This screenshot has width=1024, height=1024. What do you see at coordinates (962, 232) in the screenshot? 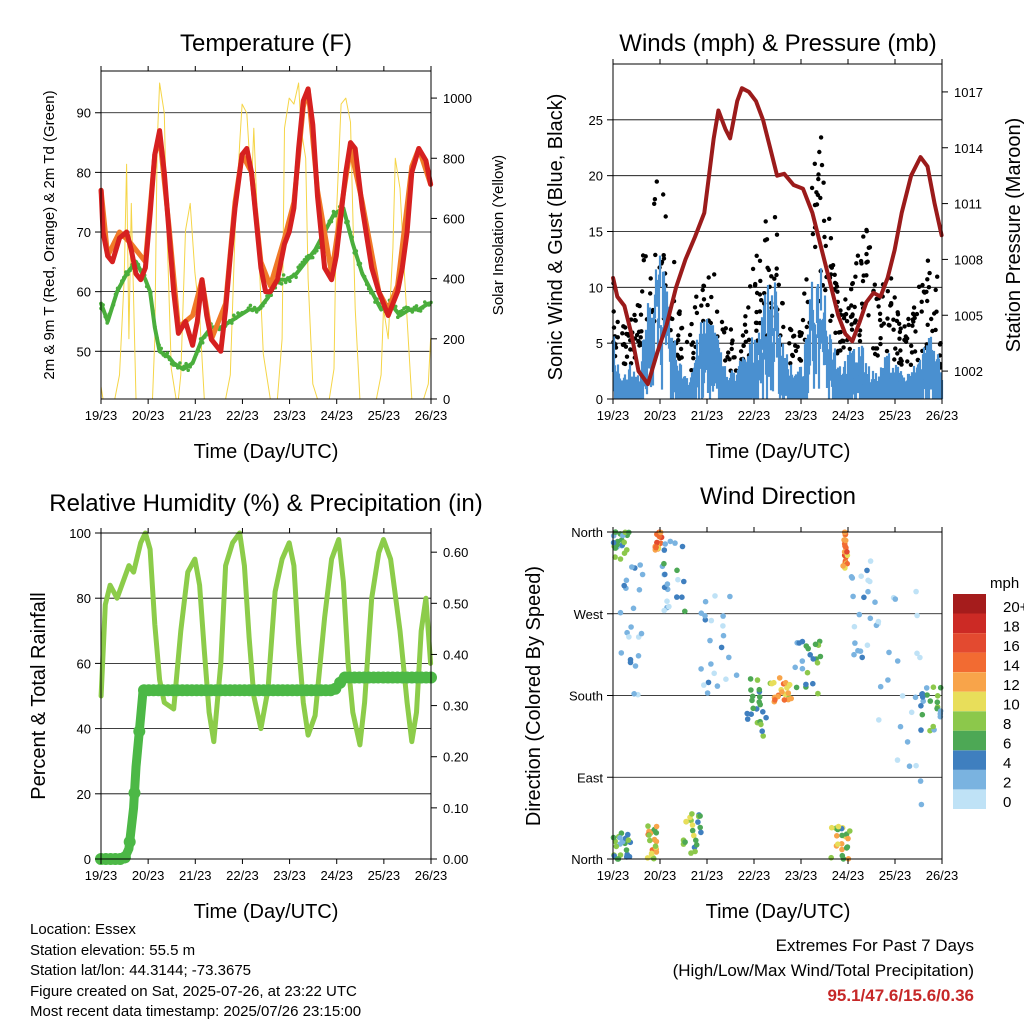
I see `winds-right-ticks: 1002 1005 1008 1011 1014 1017` at bounding box center [962, 232].